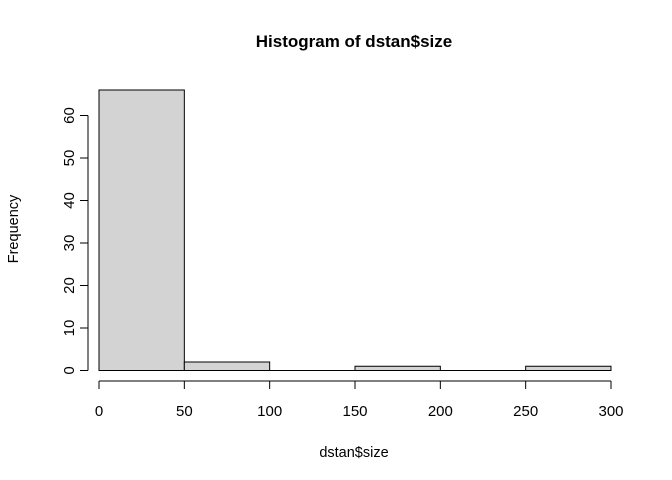 This screenshot has height=480, width=672. Describe the element at coordinates (69, 158) in the screenshot. I see `y-tick-label-5: 50` at that location.